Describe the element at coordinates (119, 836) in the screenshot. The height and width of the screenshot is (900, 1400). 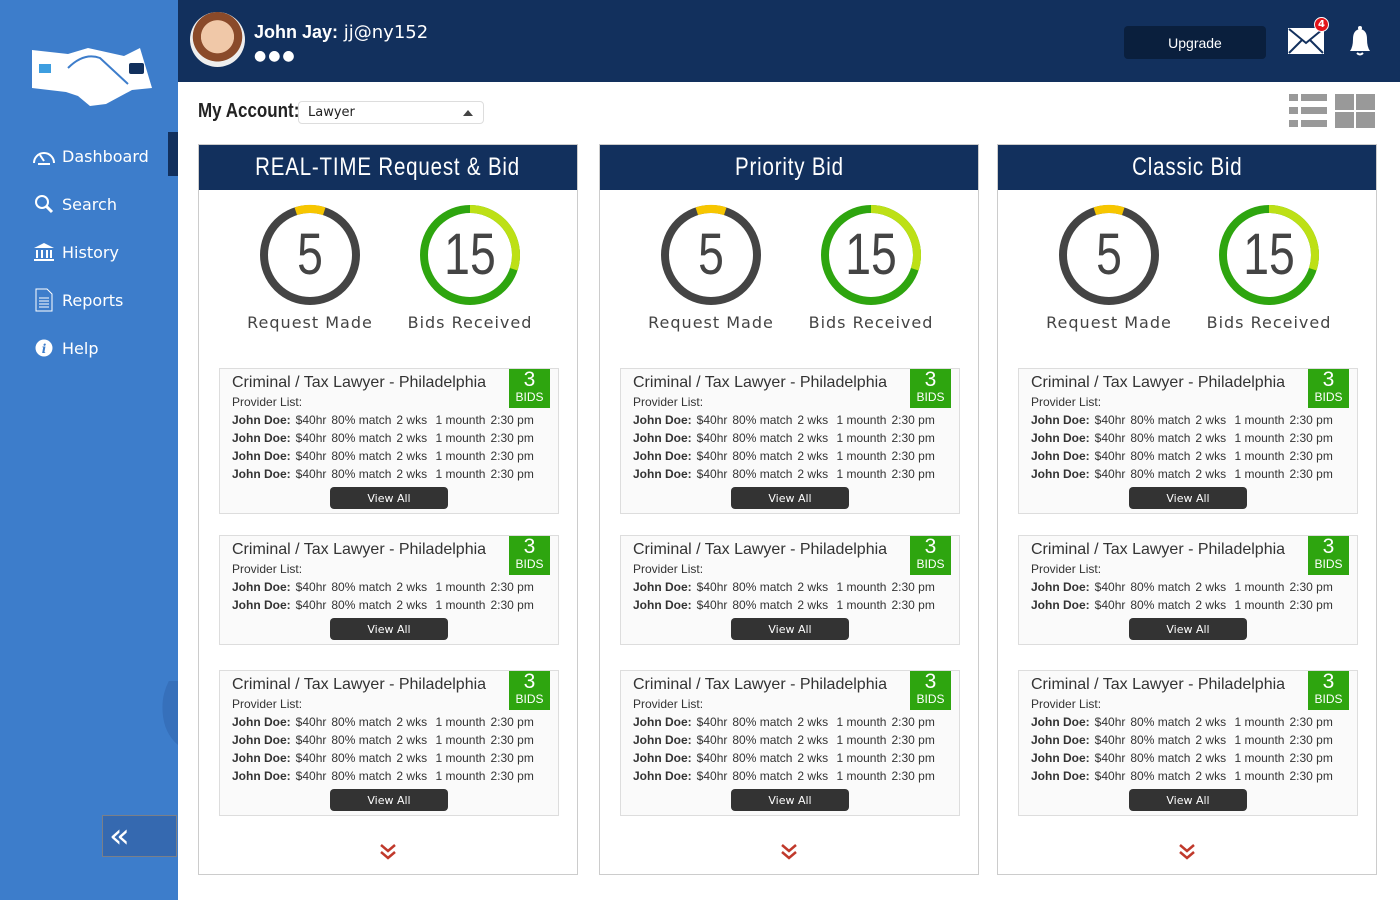
I see `double-chevron-left-icon: «` at that location.